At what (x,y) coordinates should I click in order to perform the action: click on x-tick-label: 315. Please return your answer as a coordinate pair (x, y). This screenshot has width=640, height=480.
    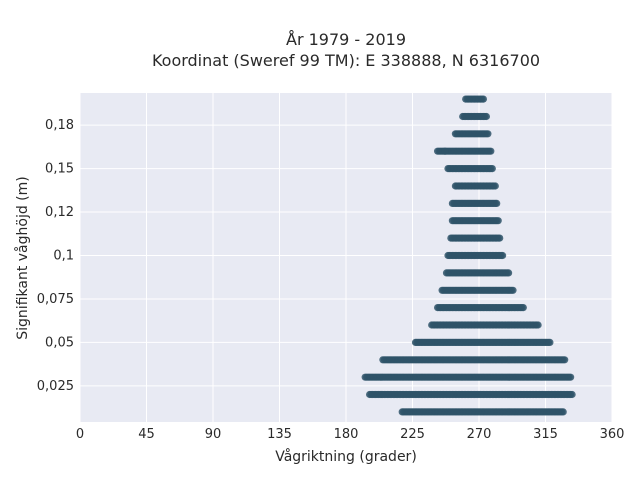
    Looking at the image, I should click on (545, 434).